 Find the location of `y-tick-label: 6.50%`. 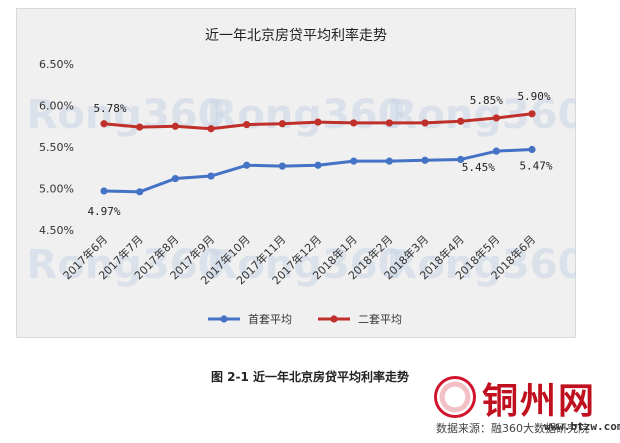

y-tick-label: 6.50% is located at coordinates (56, 64).